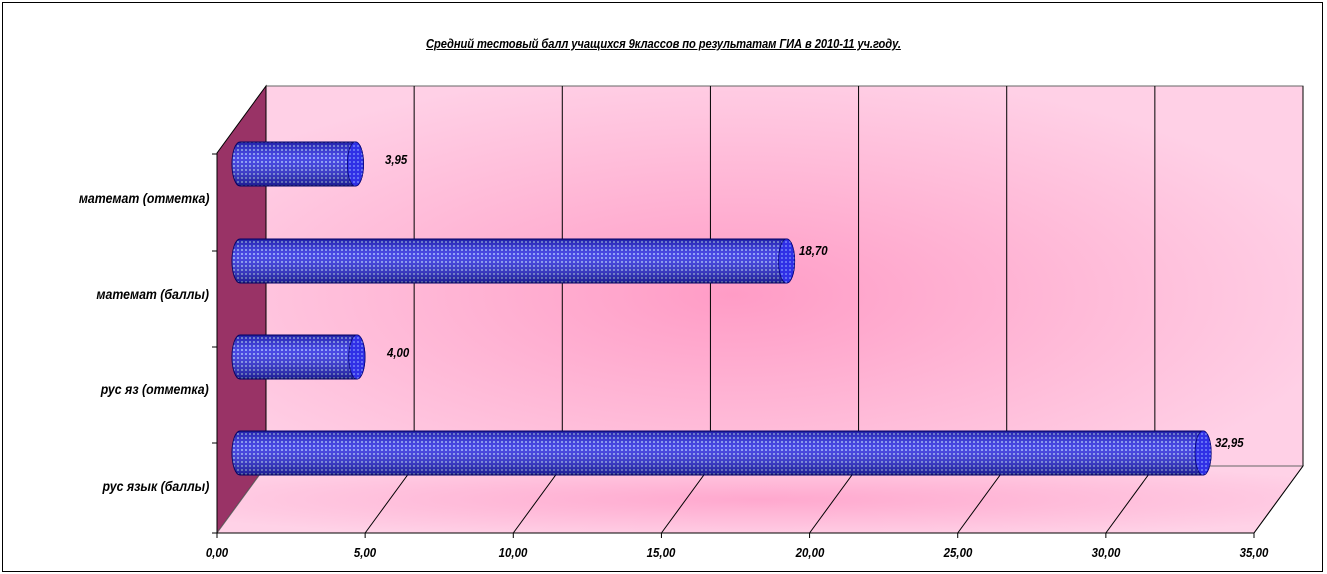 The width and height of the screenshot is (1327, 574). What do you see at coordinates (396, 159) in the screenshot?
I see `data-label: 3,95` at bounding box center [396, 159].